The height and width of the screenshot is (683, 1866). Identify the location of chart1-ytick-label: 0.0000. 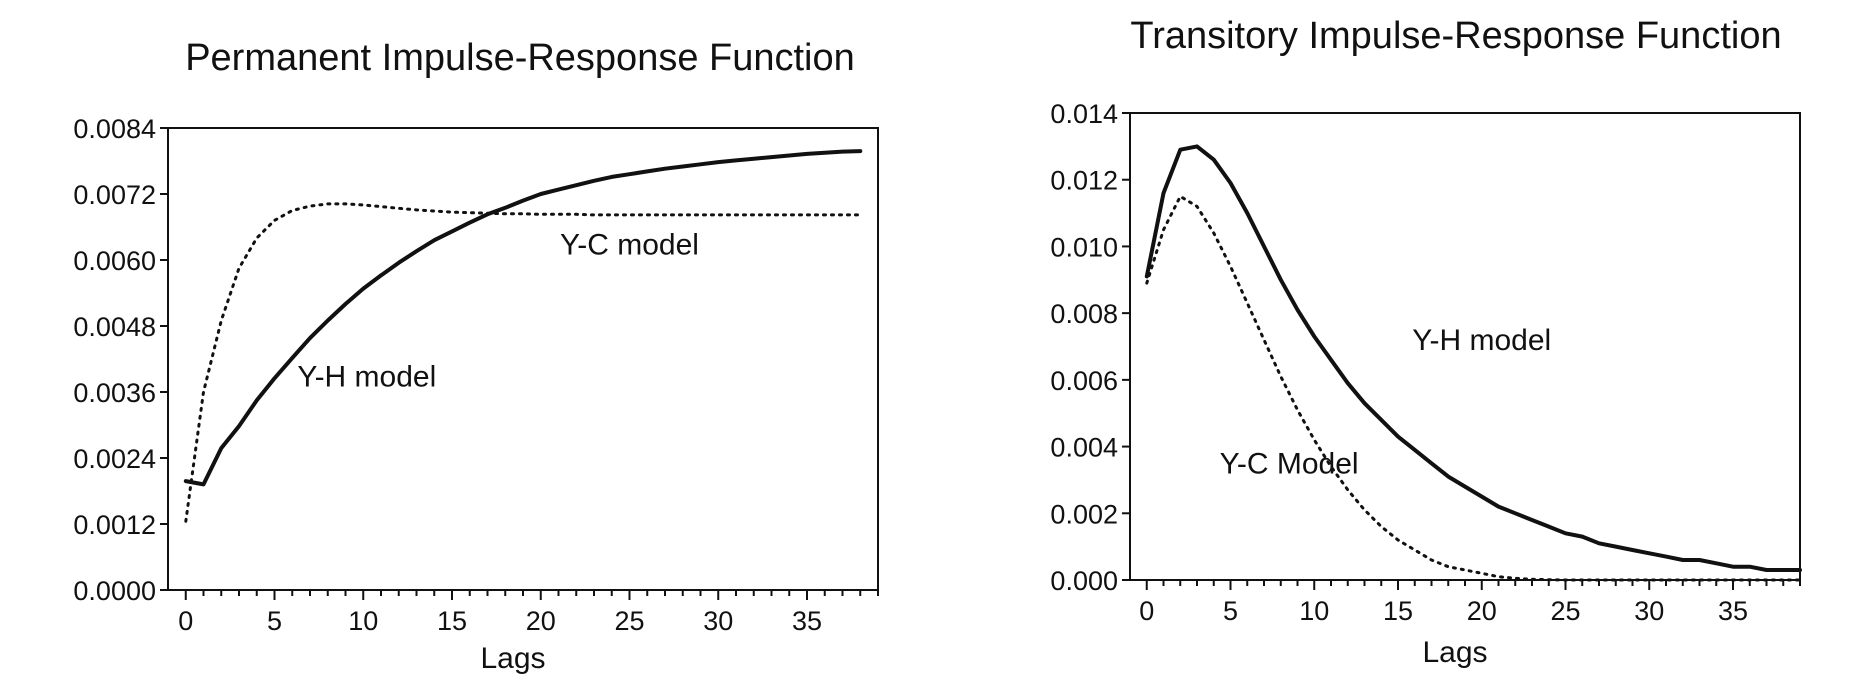
(114, 591).